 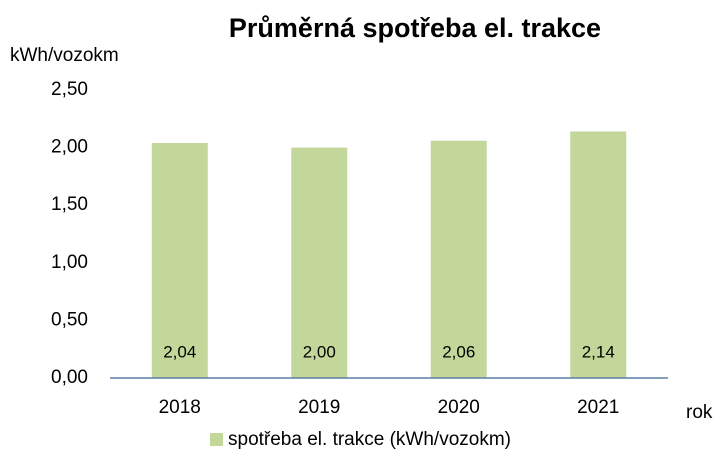 What do you see at coordinates (179, 351) in the screenshot?
I see `value-label: 2,04` at bounding box center [179, 351].